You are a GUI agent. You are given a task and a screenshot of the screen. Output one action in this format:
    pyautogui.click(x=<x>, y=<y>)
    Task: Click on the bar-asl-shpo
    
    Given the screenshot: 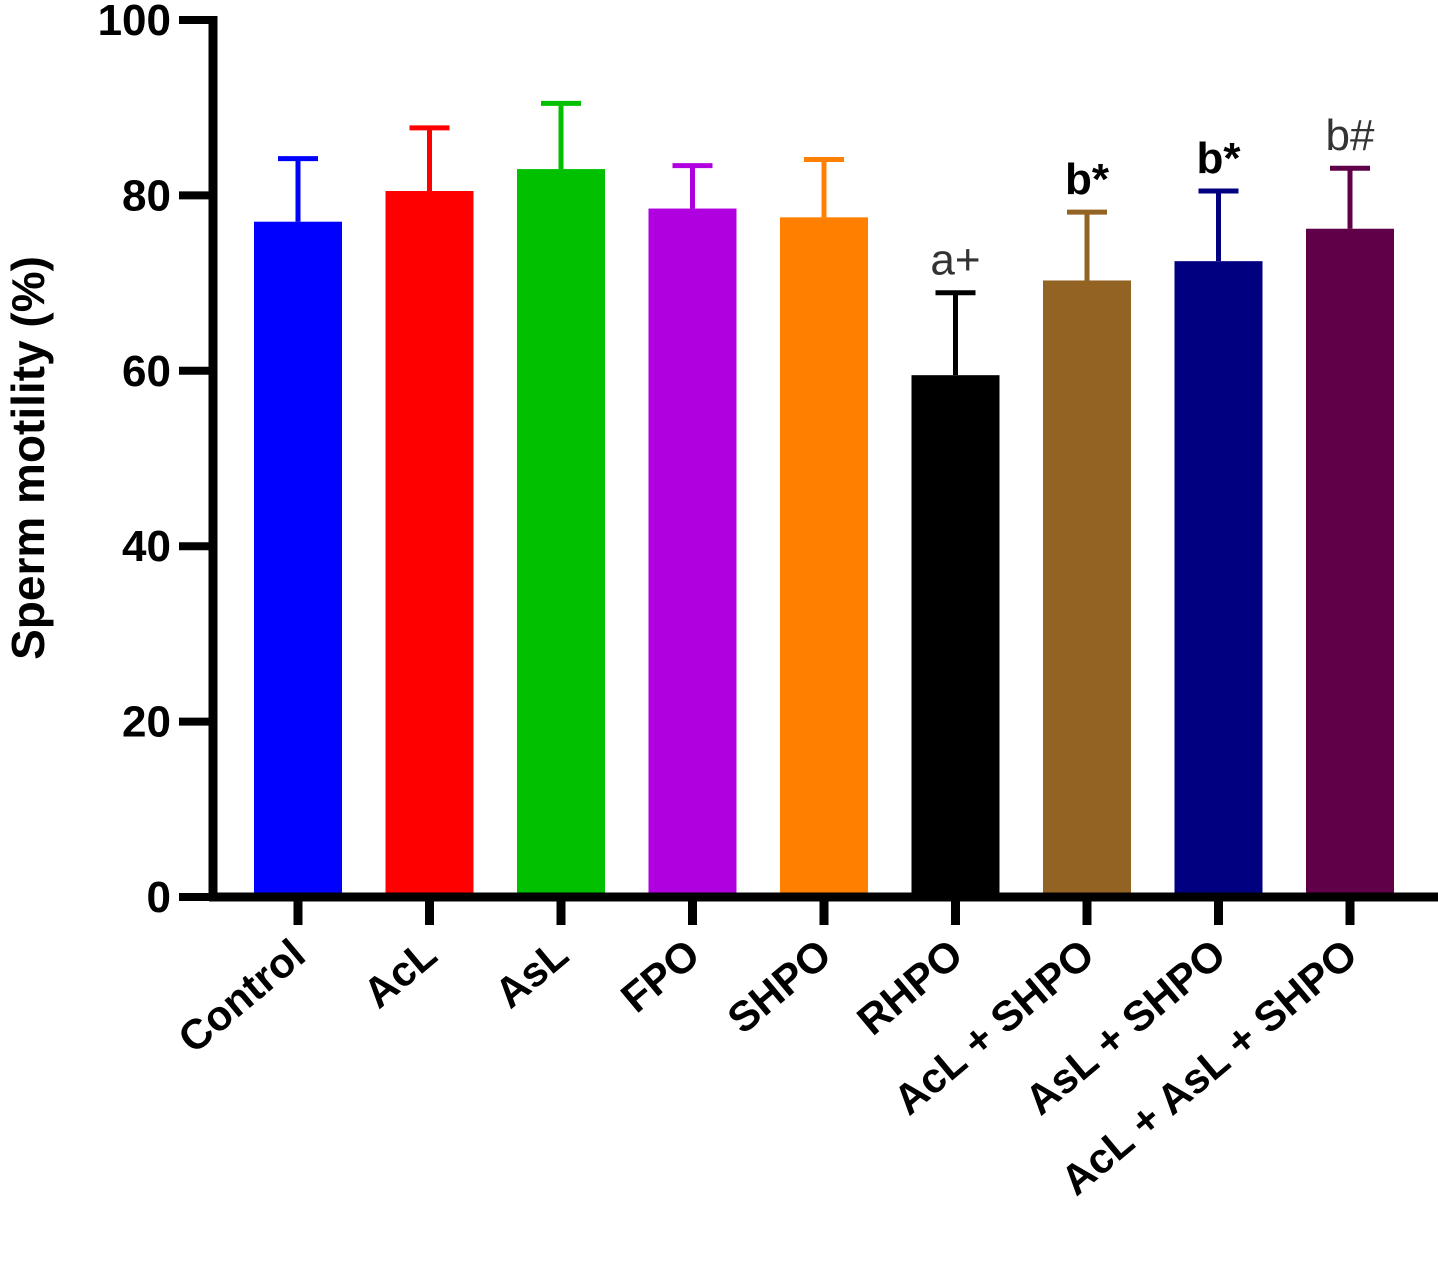 What is the action you would take?
    pyautogui.click(x=1218, y=579)
    